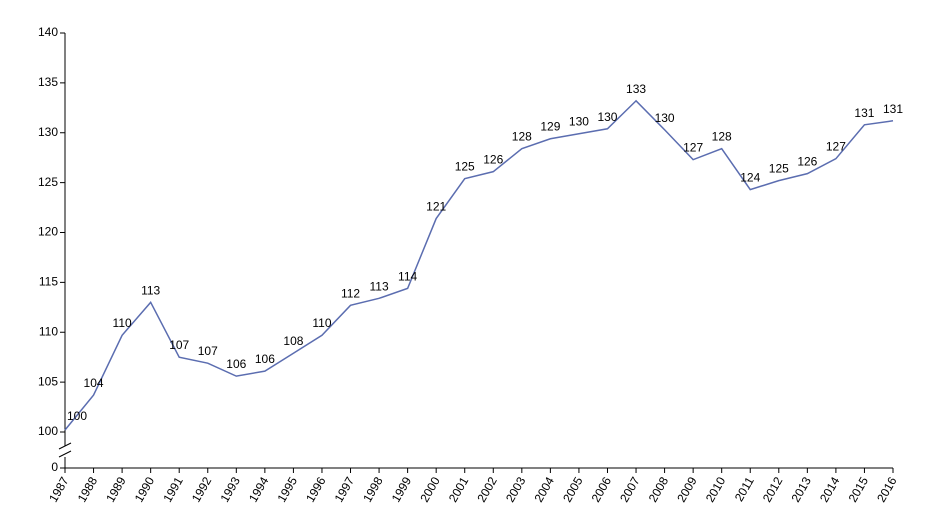 The height and width of the screenshot is (527, 939). I want to click on y-tick-label: 115, so click(48, 282).